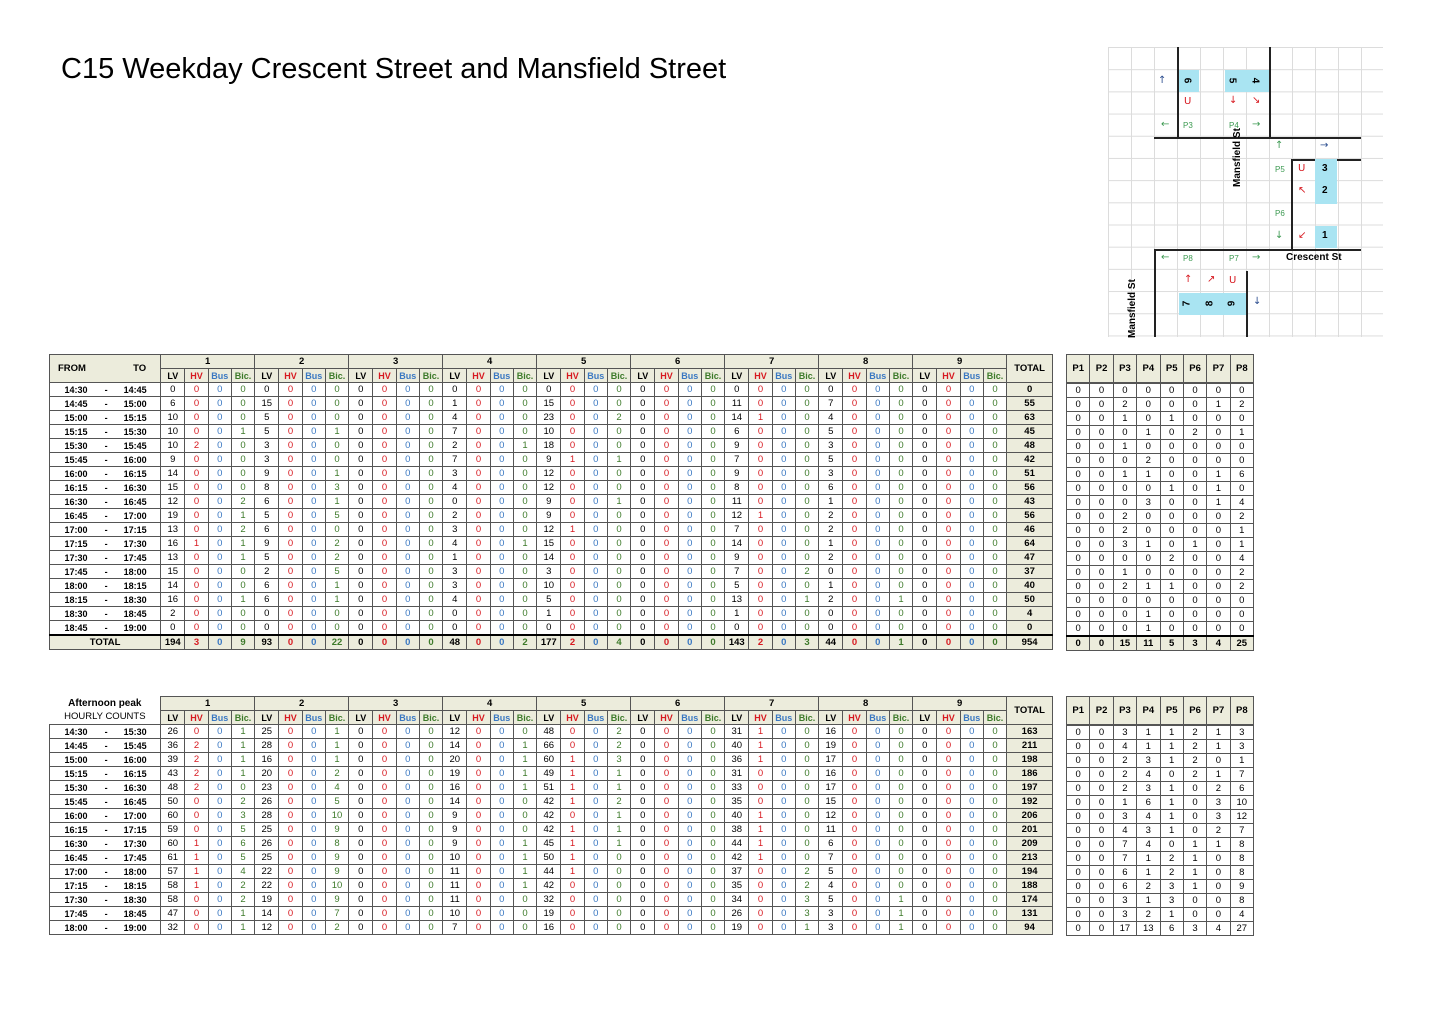 This screenshot has height=1013, width=1432. What do you see at coordinates (136, 871) in the screenshot?
I see `to-time: 18:00` at bounding box center [136, 871].